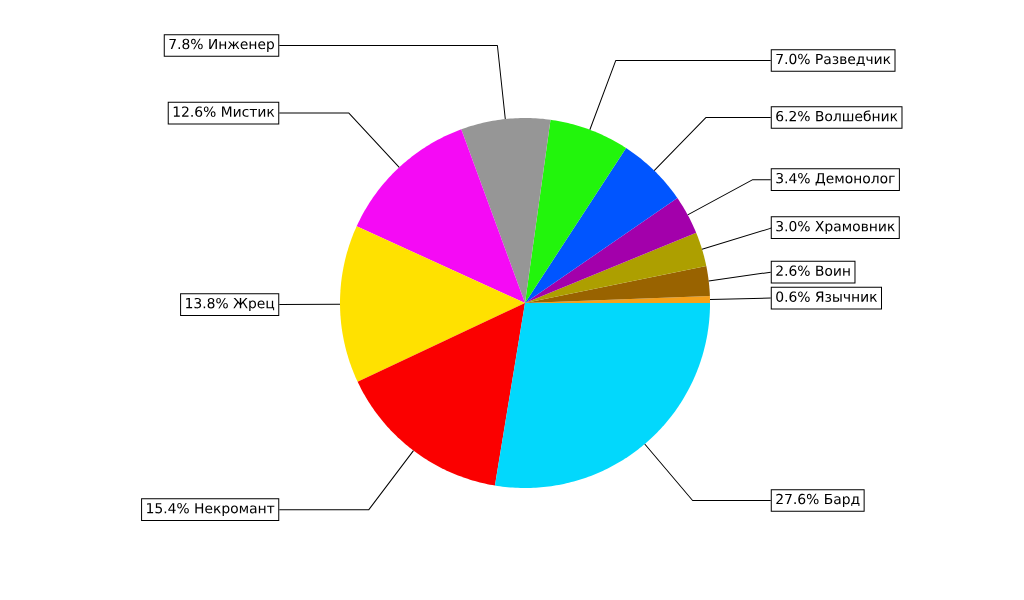  What do you see at coordinates (194, 111) in the screenshot?
I see `data-label: 12.6%` at bounding box center [194, 111].